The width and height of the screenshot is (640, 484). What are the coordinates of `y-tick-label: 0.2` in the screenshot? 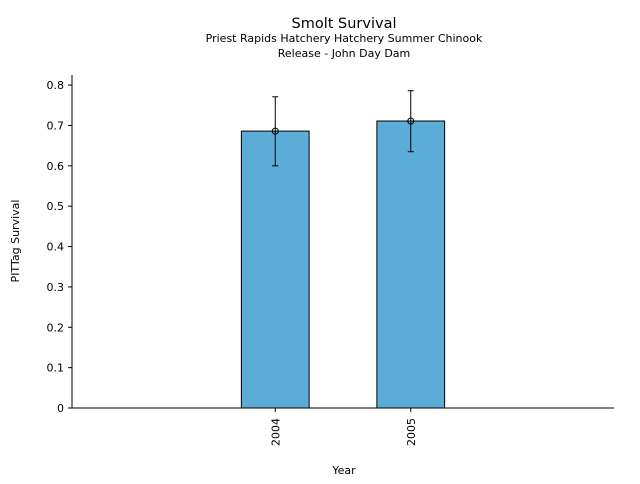 It's located at (56, 327).